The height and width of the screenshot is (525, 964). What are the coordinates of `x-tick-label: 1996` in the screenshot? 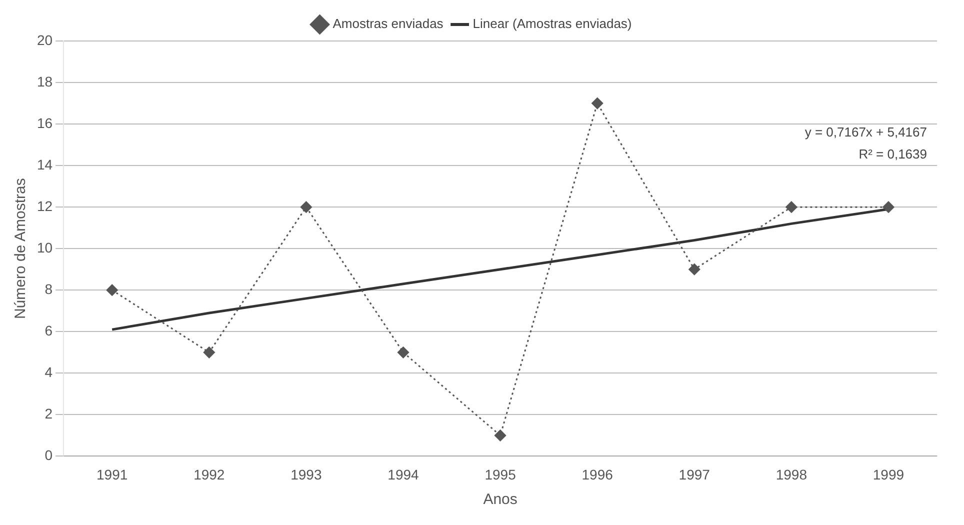 It's located at (598, 474).